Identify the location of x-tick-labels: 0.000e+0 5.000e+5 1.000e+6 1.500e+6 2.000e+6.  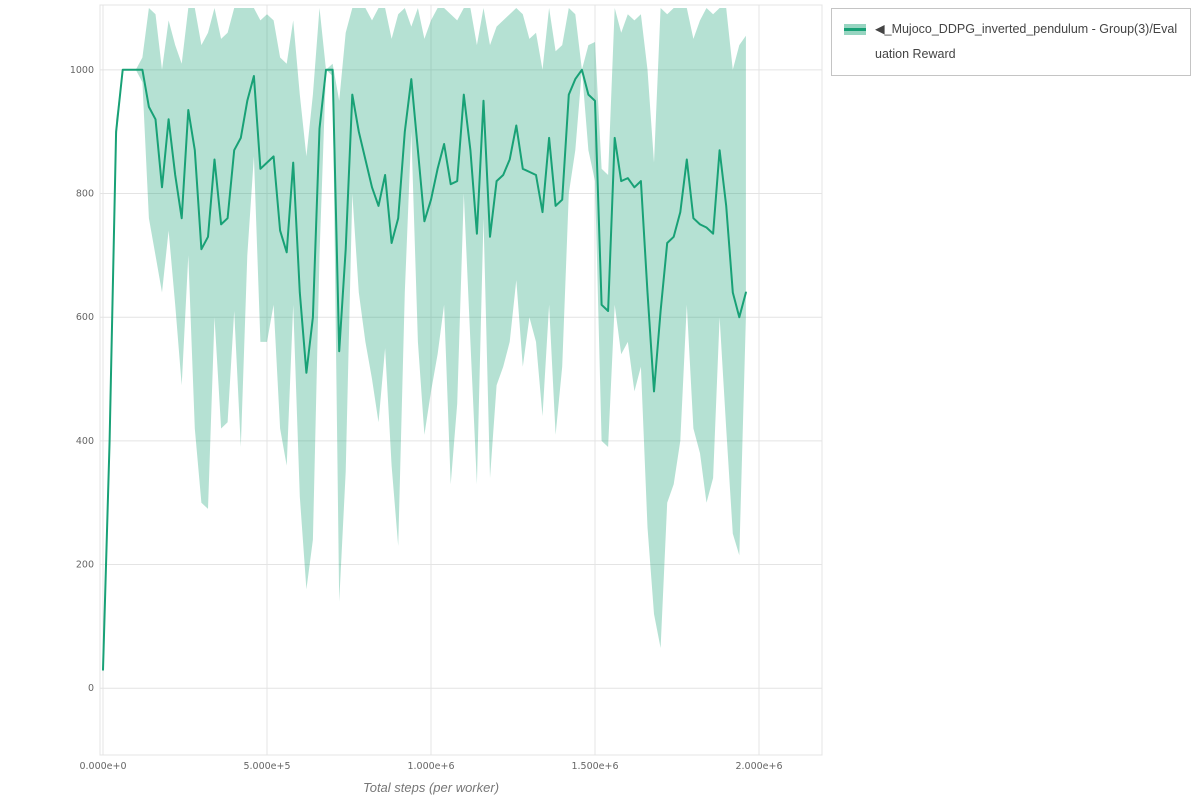
(430, 766).